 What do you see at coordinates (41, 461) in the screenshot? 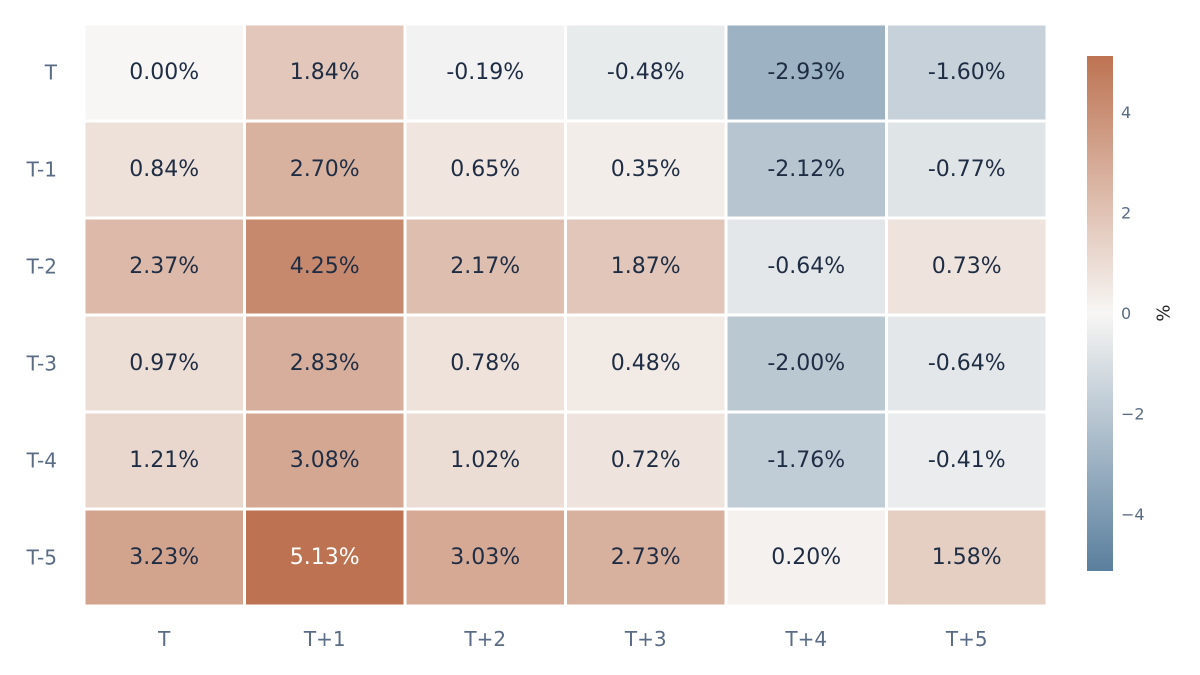
I see `y-tick-label: T-4` at bounding box center [41, 461].